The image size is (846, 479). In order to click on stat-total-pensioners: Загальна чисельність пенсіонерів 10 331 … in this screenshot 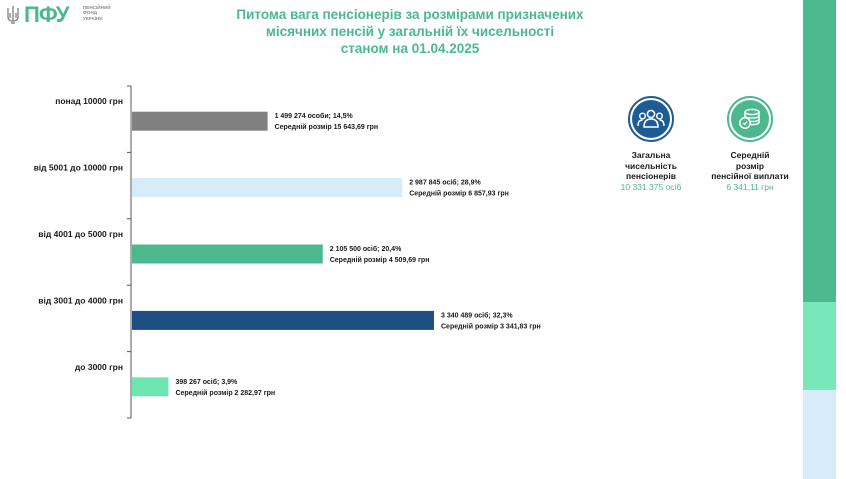, I will do `click(651, 144)`.